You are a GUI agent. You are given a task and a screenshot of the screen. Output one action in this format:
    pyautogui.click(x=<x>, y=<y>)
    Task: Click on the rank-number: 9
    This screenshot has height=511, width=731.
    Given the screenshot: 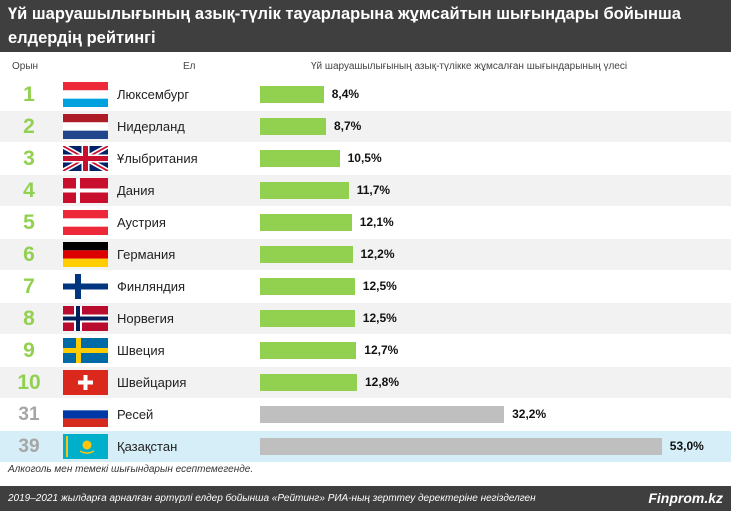 What is the action you would take?
    pyautogui.click(x=29, y=350)
    